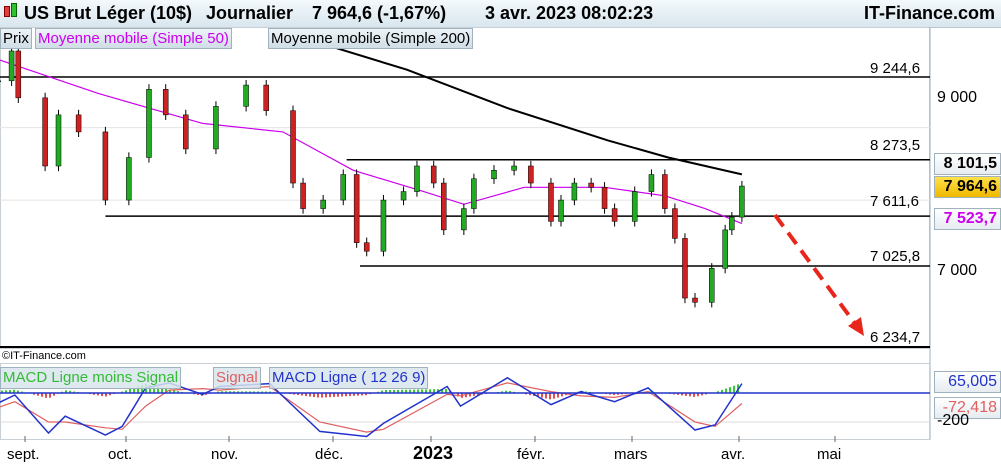 The width and height of the screenshot is (1001, 469). Describe the element at coordinates (967, 164) in the screenshot. I see `sma200-tag: 8 101,5` at that location.